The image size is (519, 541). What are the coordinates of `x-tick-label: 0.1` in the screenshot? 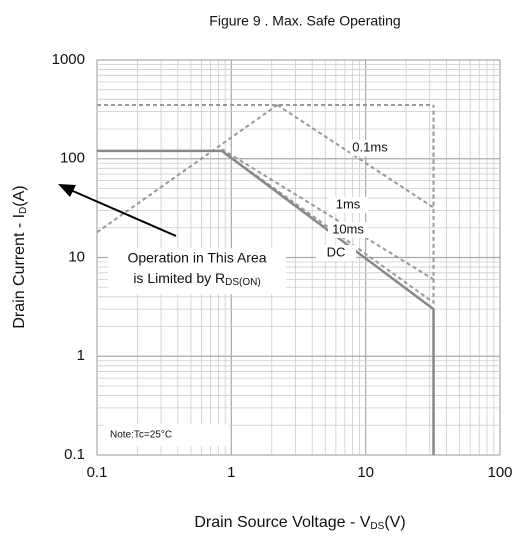 It's located at (97, 472).